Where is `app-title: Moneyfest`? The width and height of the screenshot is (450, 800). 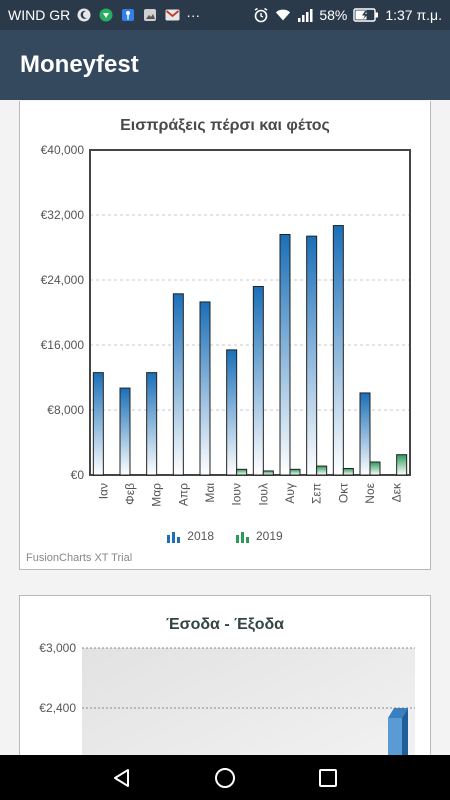
app-title: Moneyfest is located at coordinates (79, 64).